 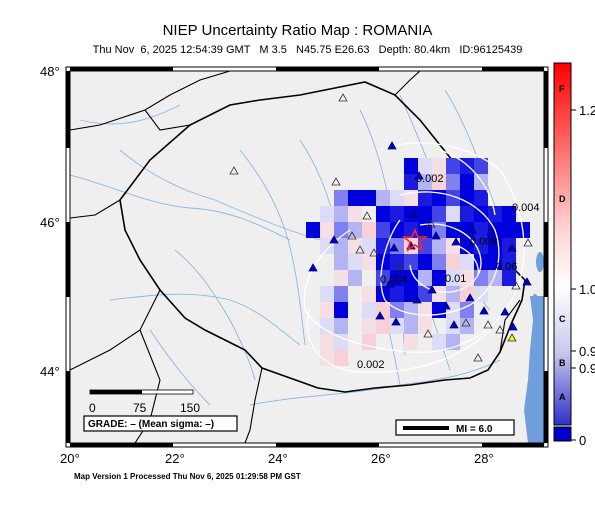 What do you see at coordinates (371, 365) in the screenshot?
I see `contour-label: 0.002` at bounding box center [371, 365].